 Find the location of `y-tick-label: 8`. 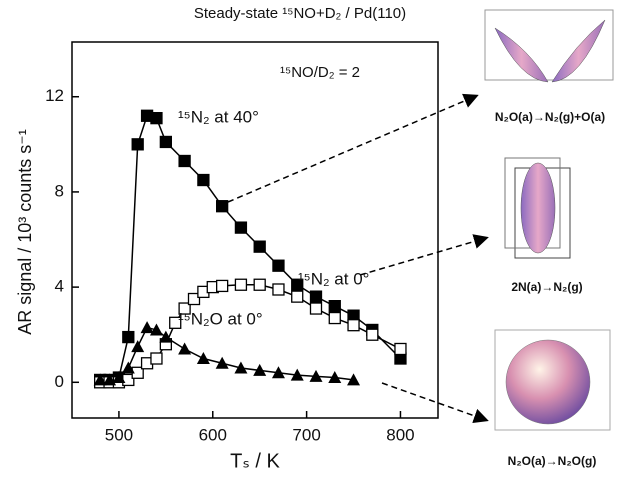

y-tick-label: 8 is located at coordinates (59, 190).